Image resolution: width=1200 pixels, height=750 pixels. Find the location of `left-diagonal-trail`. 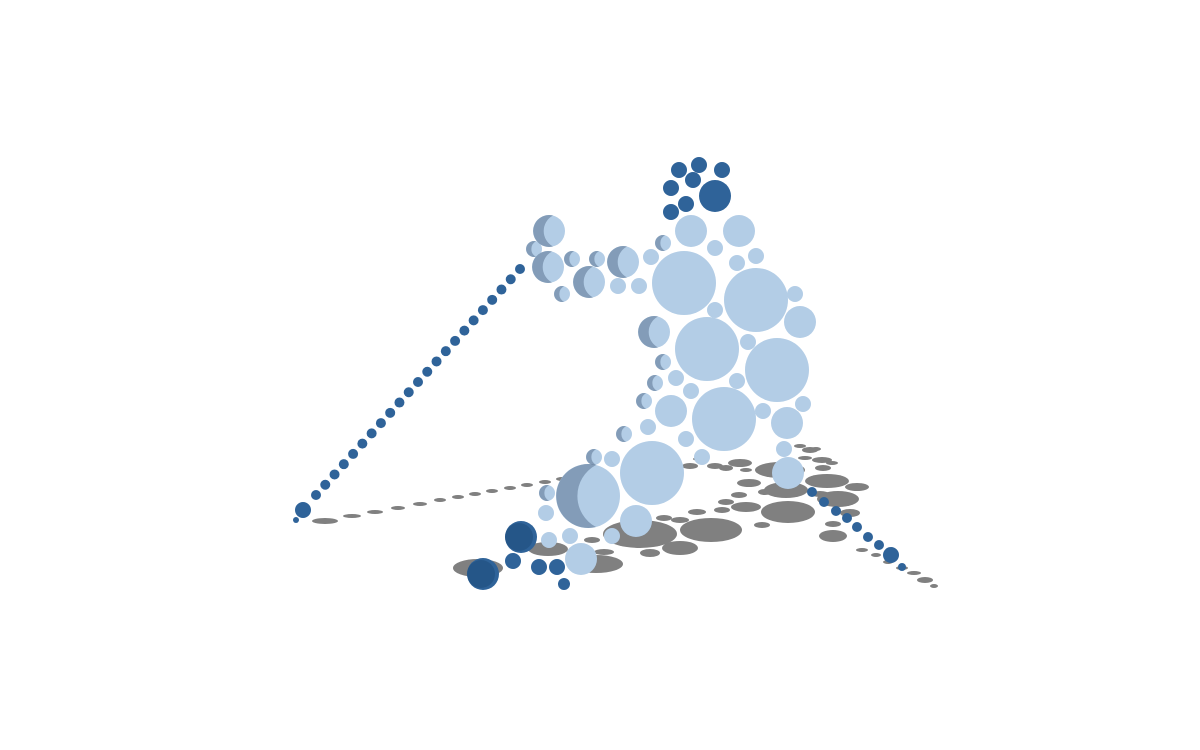

left-diagonal-trail is located at coordinates (409, 393).